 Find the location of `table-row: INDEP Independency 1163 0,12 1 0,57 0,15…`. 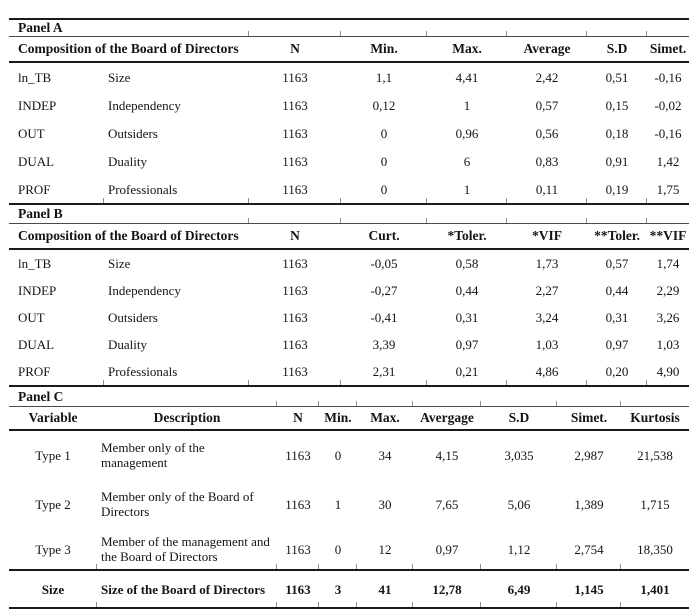

table-row: INDEP Independency 1163 0,12 1 0,57 0,15… is located at coordinates (349, 105).